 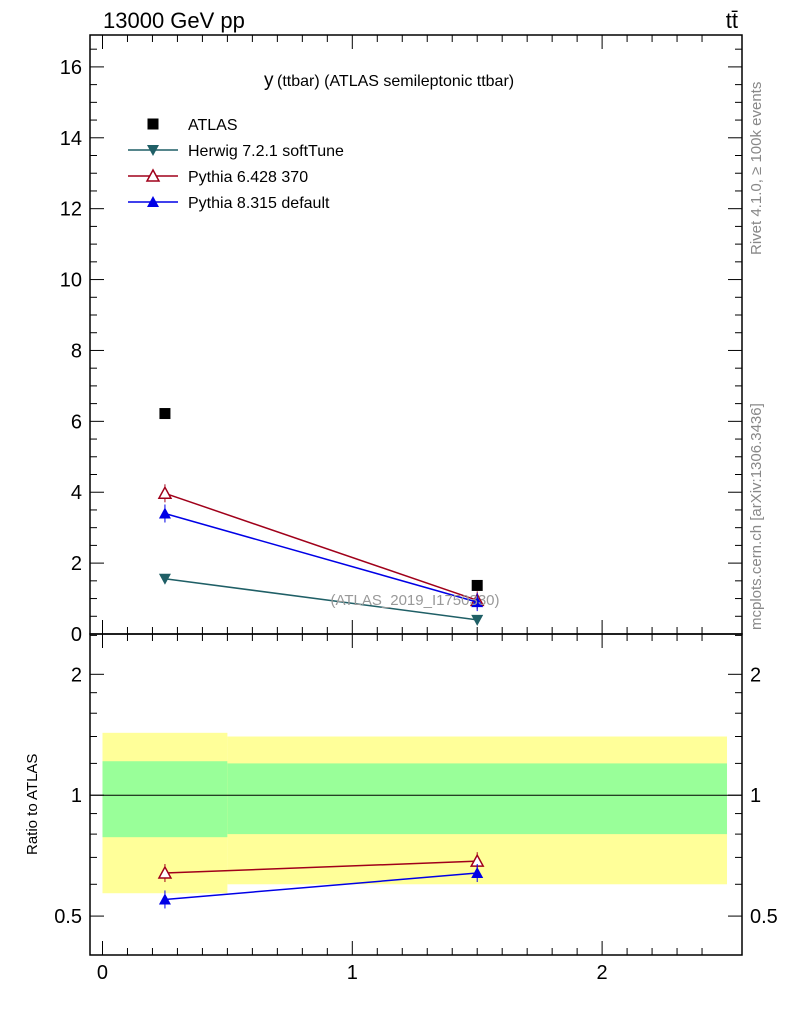 What do you see at coordinates (266, 151) in the screenshot?
I see `legend-label: Herwig 7.2.1 softTune` at bounding box center [266, 151].